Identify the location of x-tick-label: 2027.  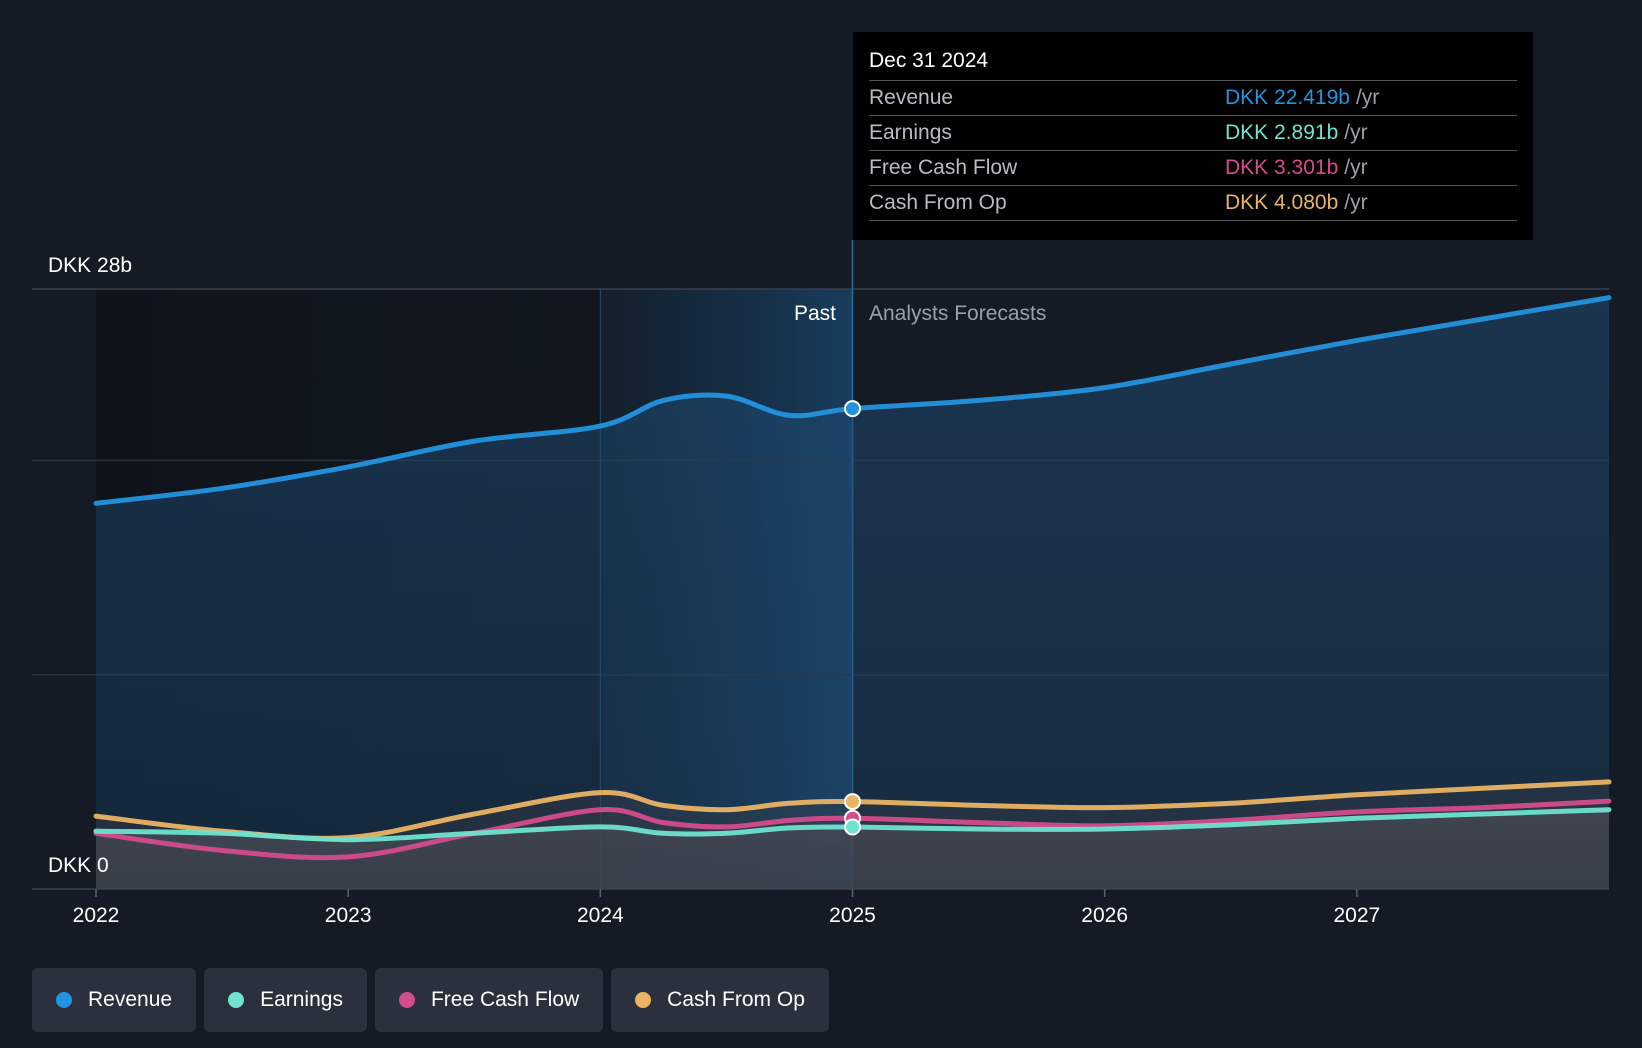
(1356, 915).